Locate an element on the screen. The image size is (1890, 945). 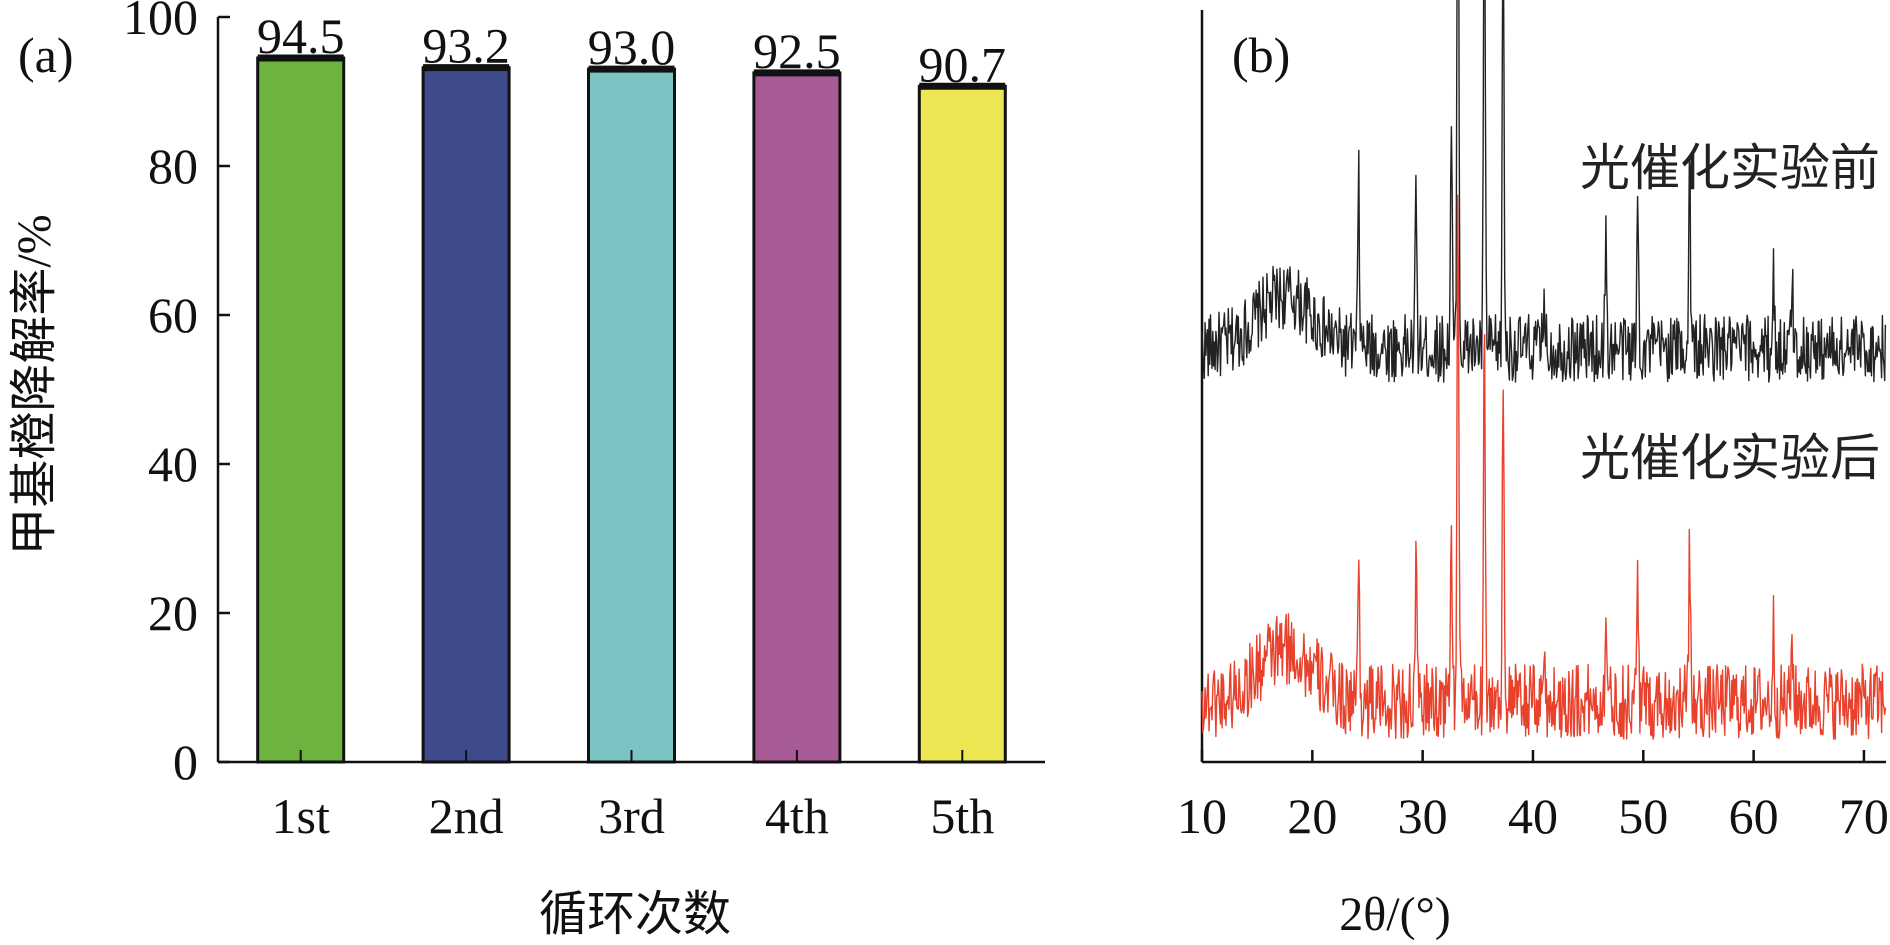
panel-a-x-tick-label: 2nd is located at coordinates (466, 816).